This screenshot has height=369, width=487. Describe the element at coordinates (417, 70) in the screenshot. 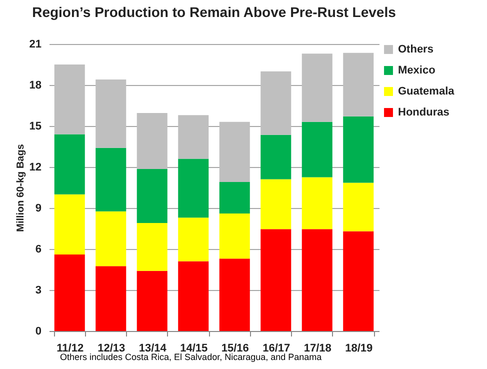

I see `legend-label: Mexico` at that location.